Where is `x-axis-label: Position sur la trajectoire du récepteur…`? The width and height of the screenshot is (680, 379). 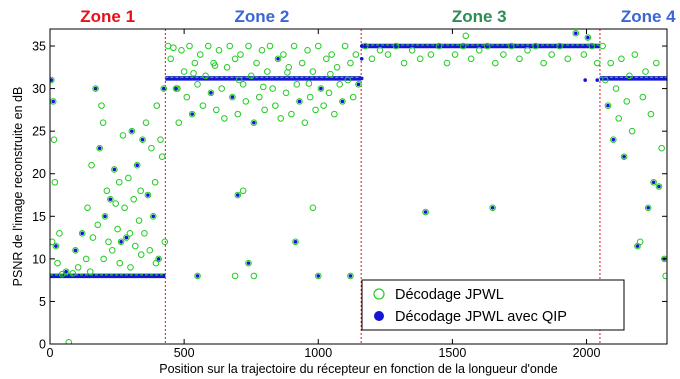
x-axis-label: Position sur la trajectoire du récepteur… is located at coordinates (358, 369).